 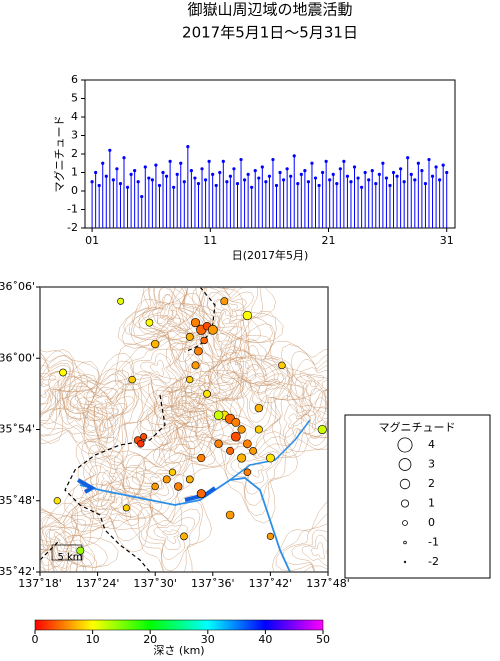 What do you see at coordinates (431, 522) in the screenshot?
I see `legend-label: 0` at bounding box center [431, 522].